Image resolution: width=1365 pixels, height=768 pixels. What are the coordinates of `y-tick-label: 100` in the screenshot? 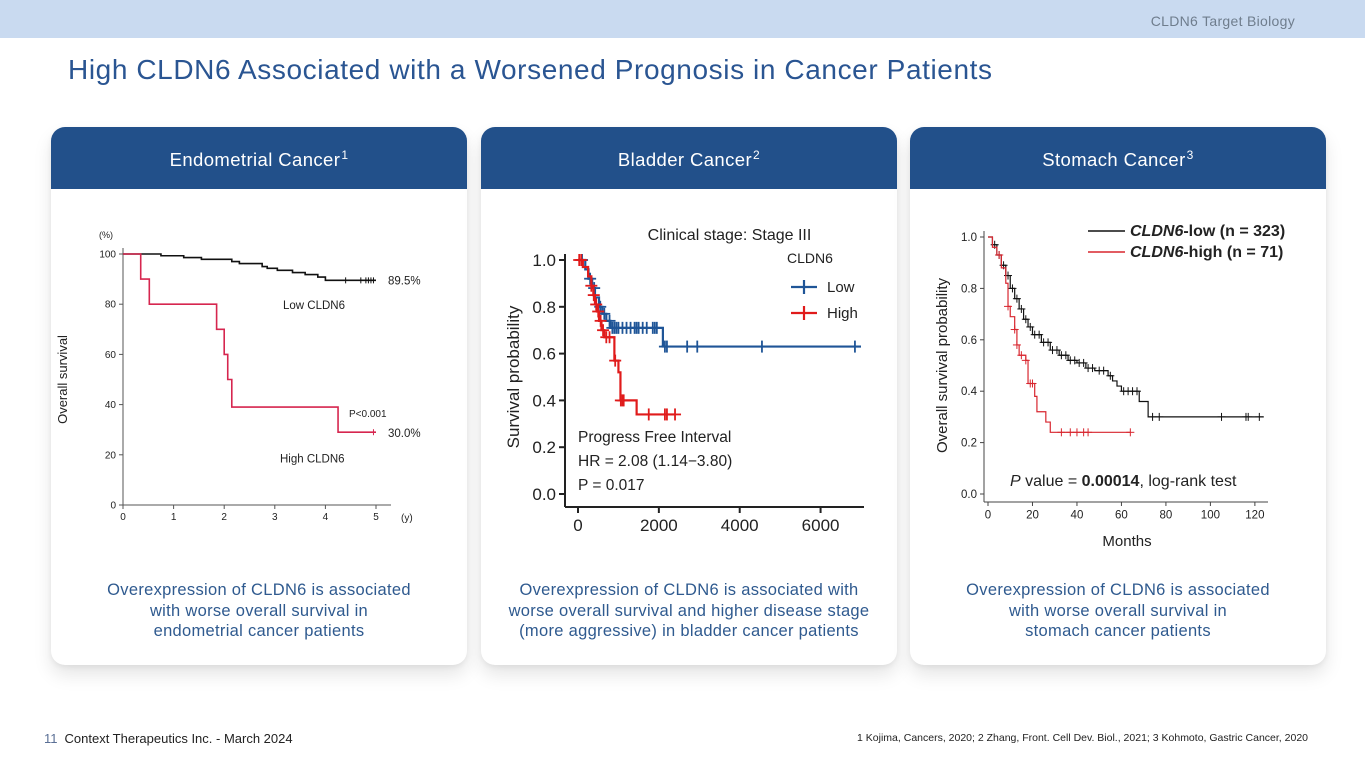 It's located at (107, 255).